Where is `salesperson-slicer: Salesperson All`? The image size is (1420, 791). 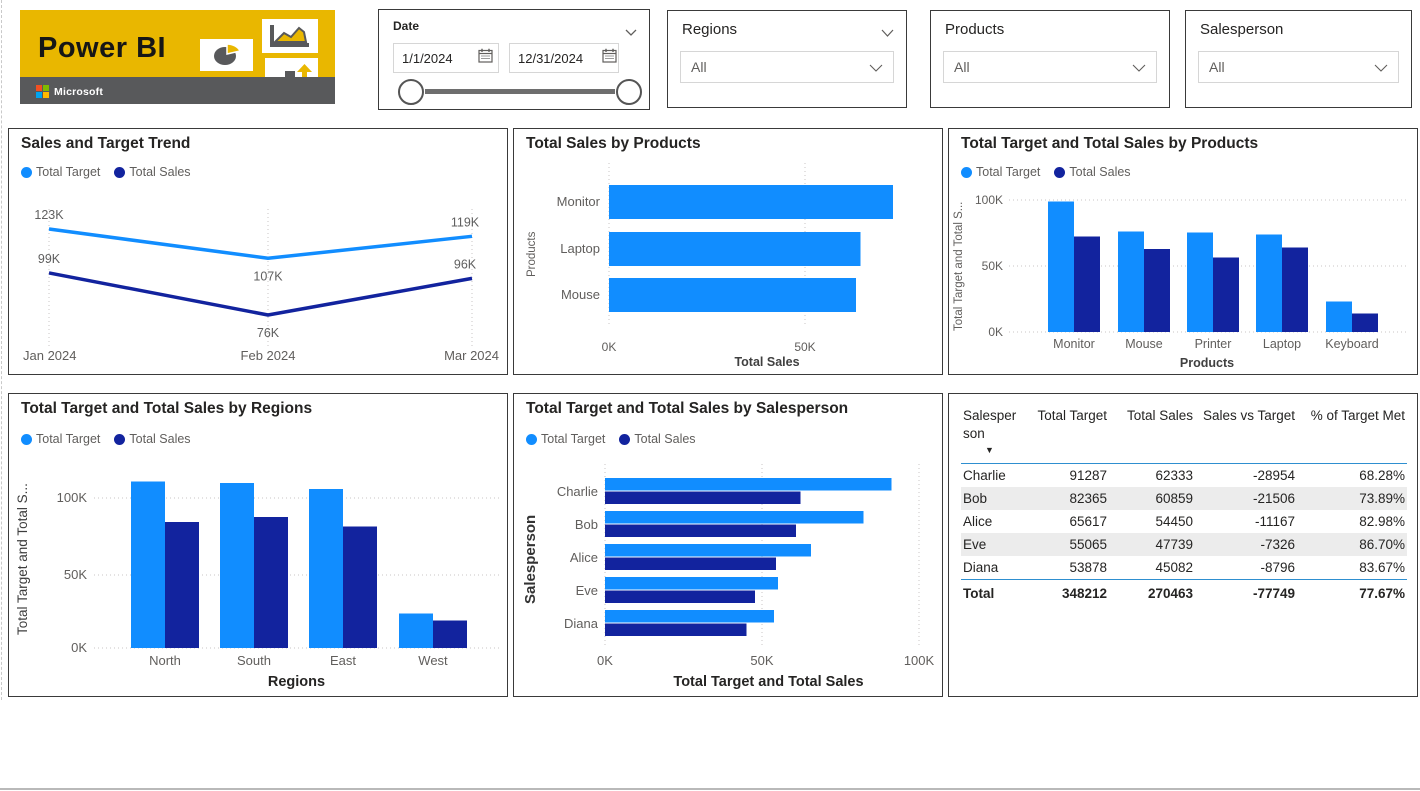
salesperson-slicer: Salesperson All is located at coordinates (1298, 59).